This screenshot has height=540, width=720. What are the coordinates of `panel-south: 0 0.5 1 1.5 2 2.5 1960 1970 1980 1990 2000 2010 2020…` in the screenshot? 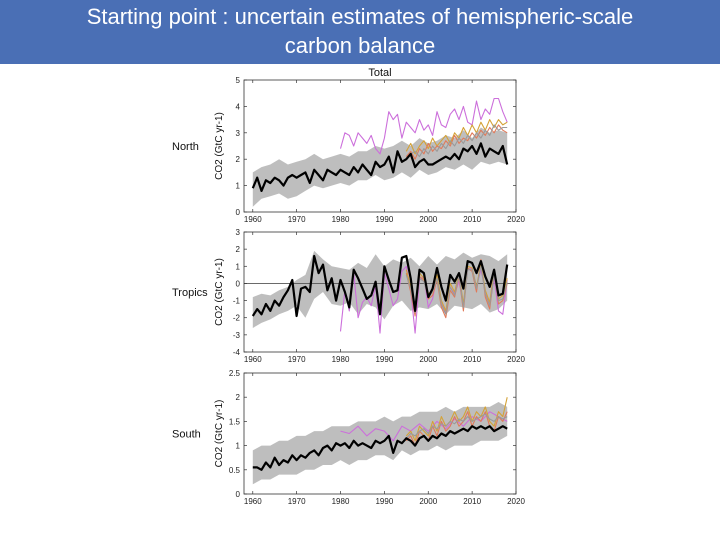 It's located at (348, 437).